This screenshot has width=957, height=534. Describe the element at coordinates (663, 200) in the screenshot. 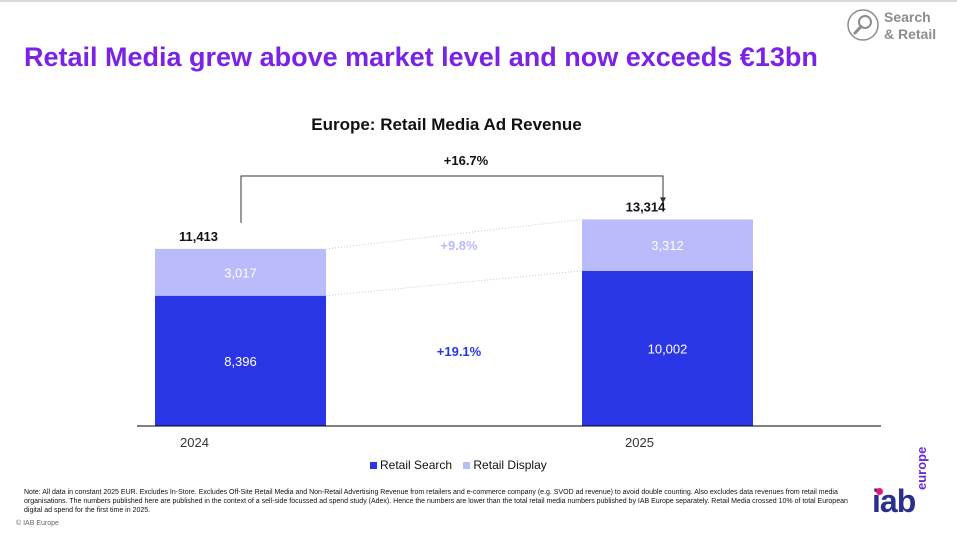

I see `growth-bracket-arrowhead` at that location.